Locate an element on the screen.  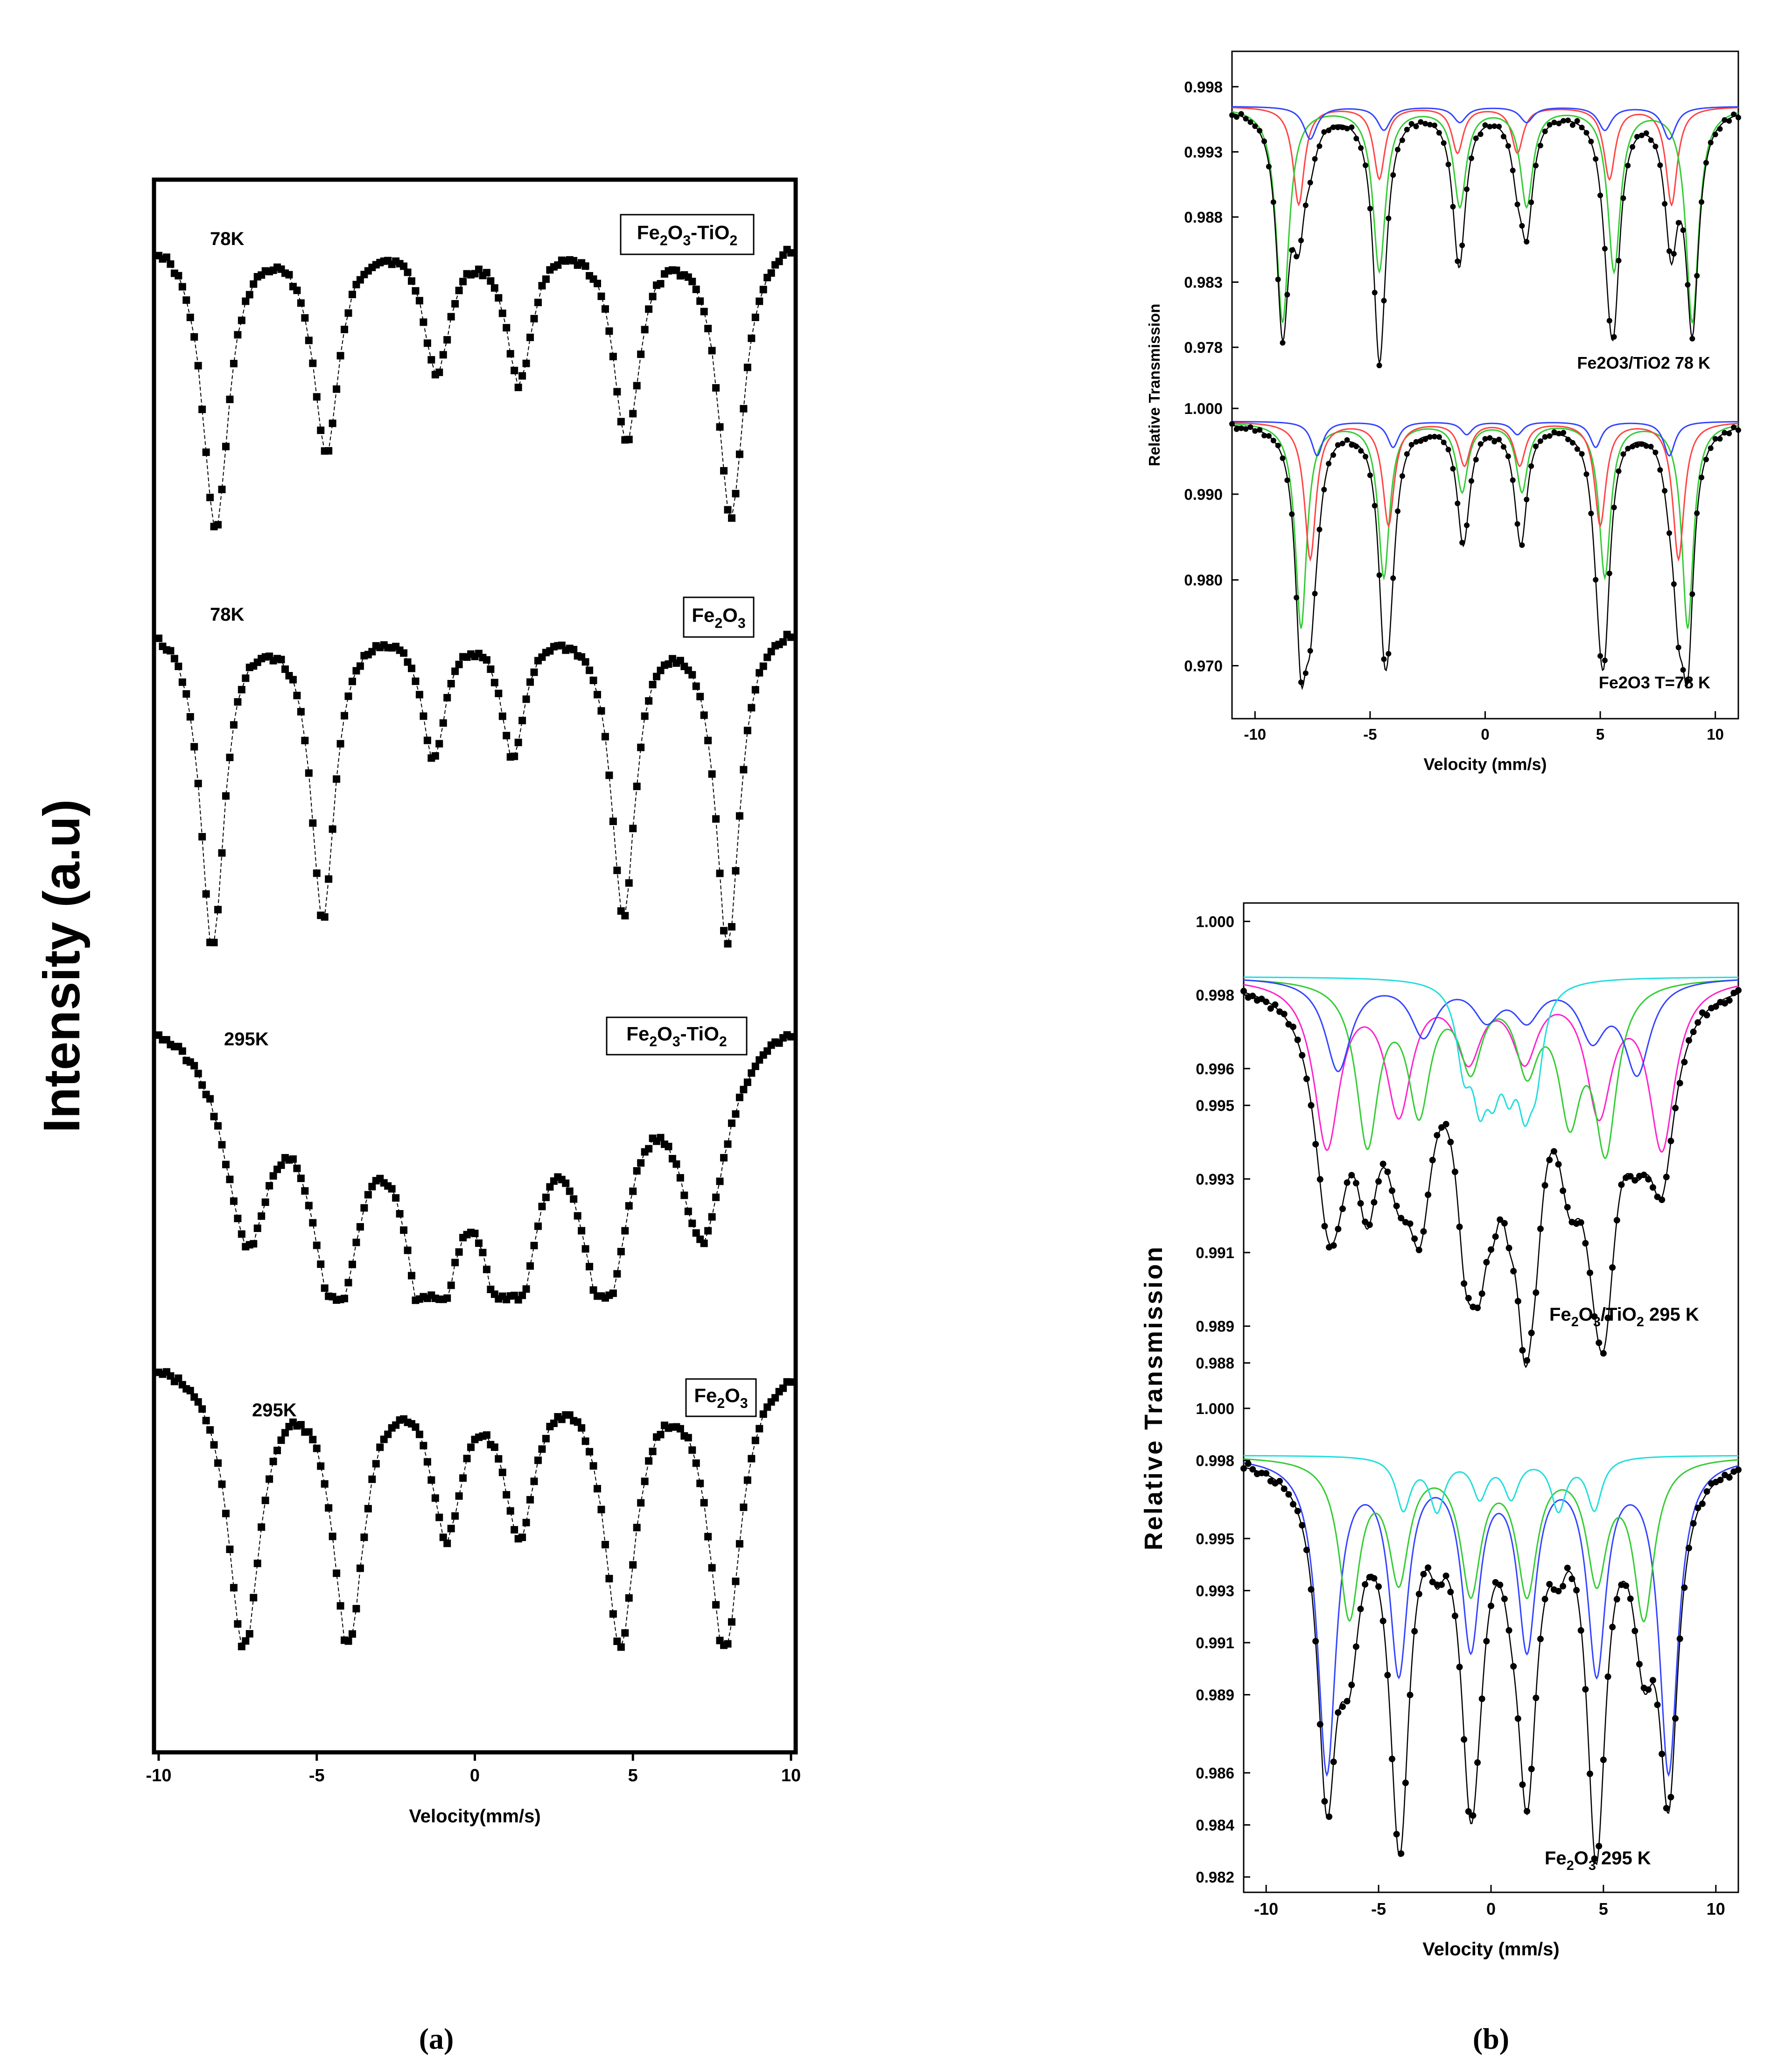
y-tick-label: 1.000 is located at coordinates (1215, 1408).